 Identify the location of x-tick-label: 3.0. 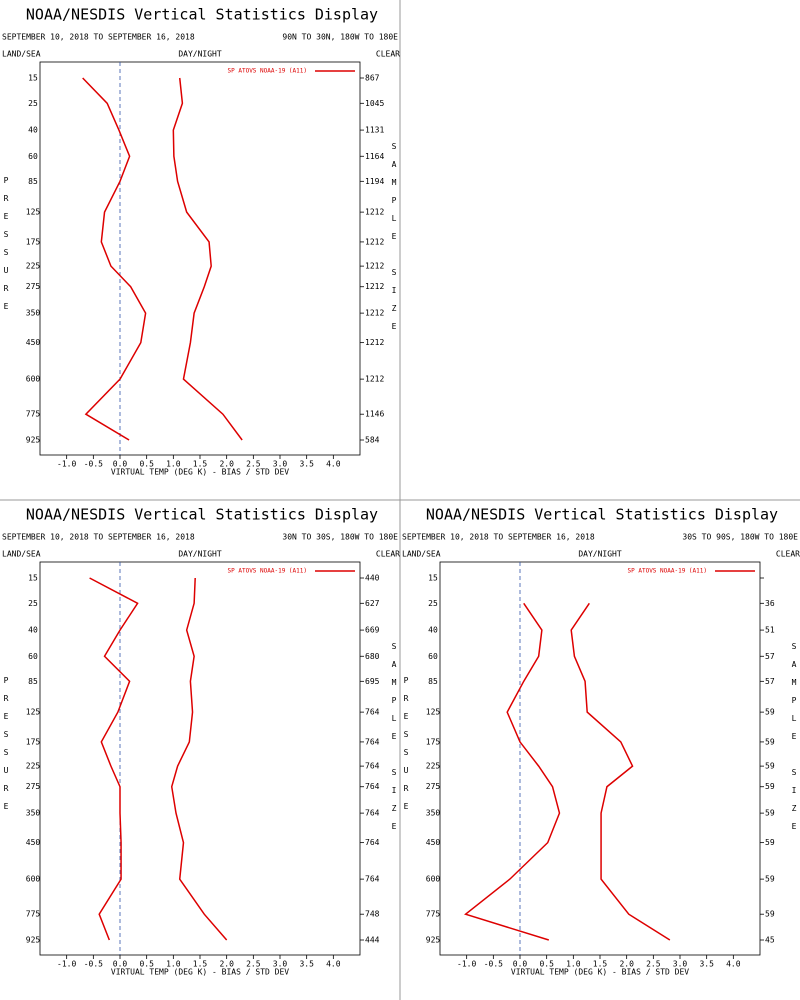
(280, 464).